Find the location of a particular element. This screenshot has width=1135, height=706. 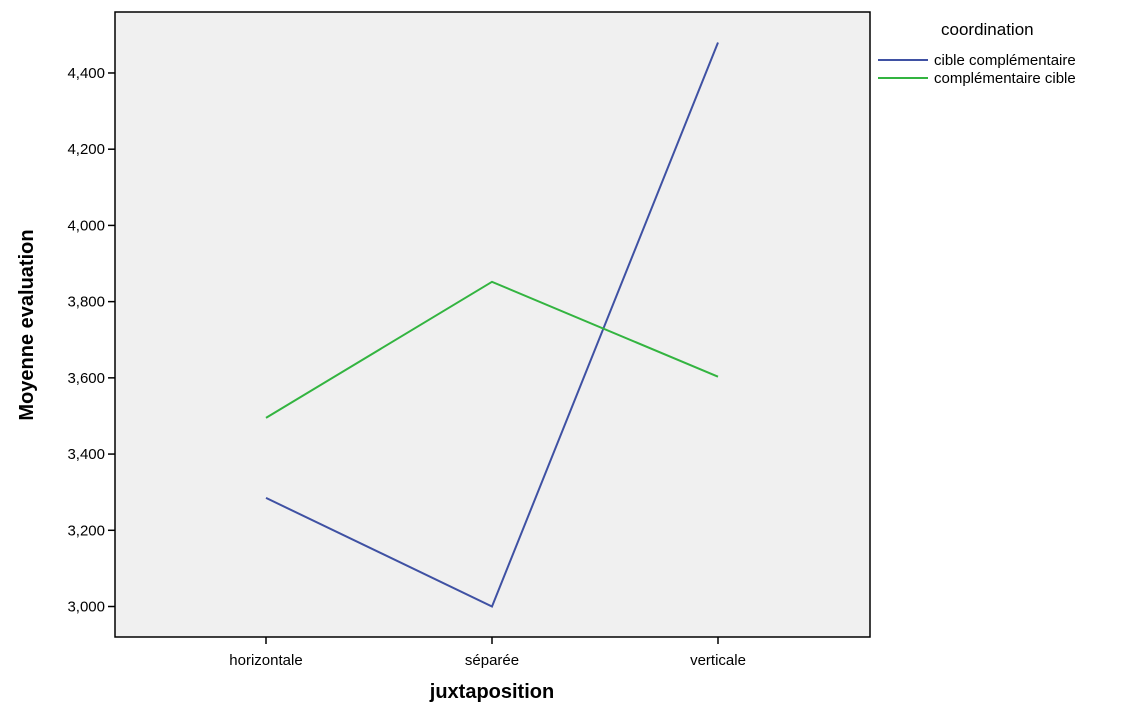

x-axis-ticks: horizontale séparée verticale is located at coordinates (487, 653).